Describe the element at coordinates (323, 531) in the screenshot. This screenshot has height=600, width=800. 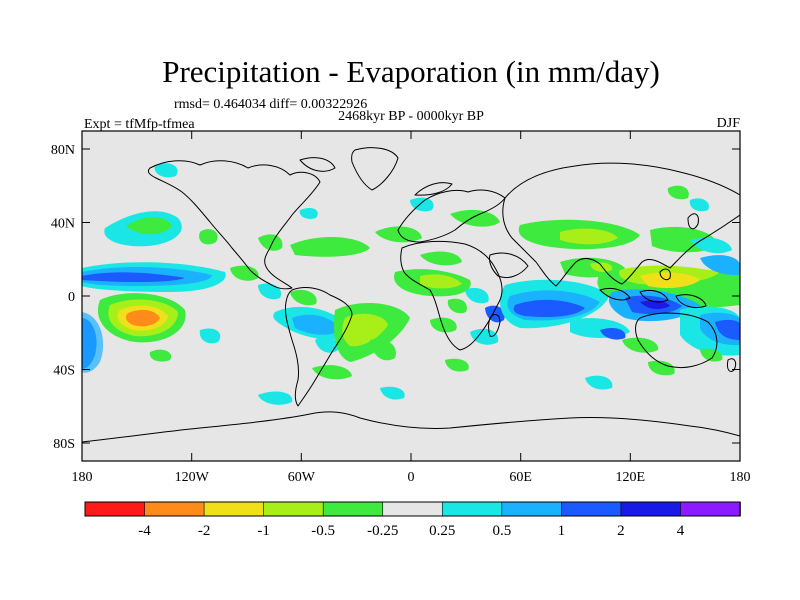
I see `colorbar-label: -0.5` at that location.